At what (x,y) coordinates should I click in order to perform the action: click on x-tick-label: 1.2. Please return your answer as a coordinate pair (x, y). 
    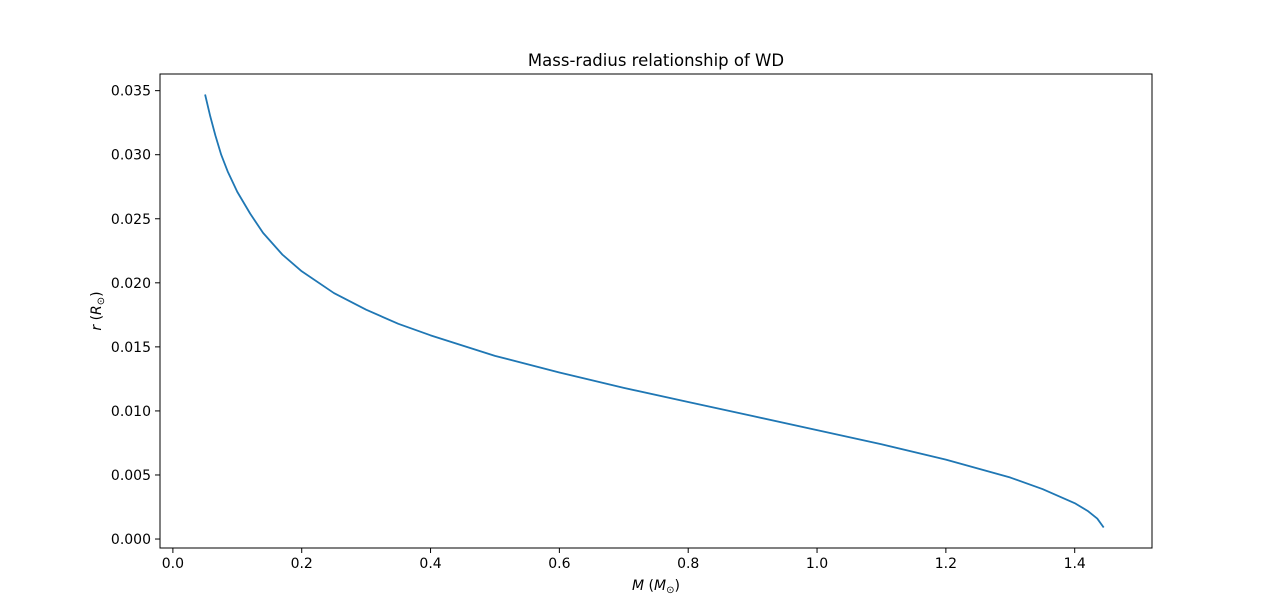
    Looking at the image, I should click on (946, 564).